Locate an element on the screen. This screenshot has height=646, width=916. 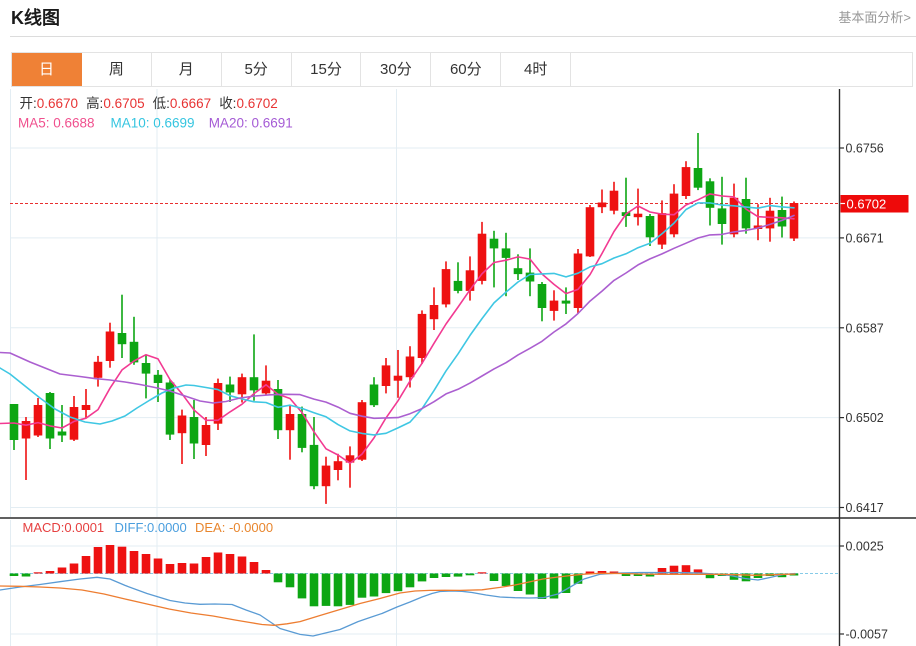
svg-text: 0.0025 is located at coordinates (865, 547).